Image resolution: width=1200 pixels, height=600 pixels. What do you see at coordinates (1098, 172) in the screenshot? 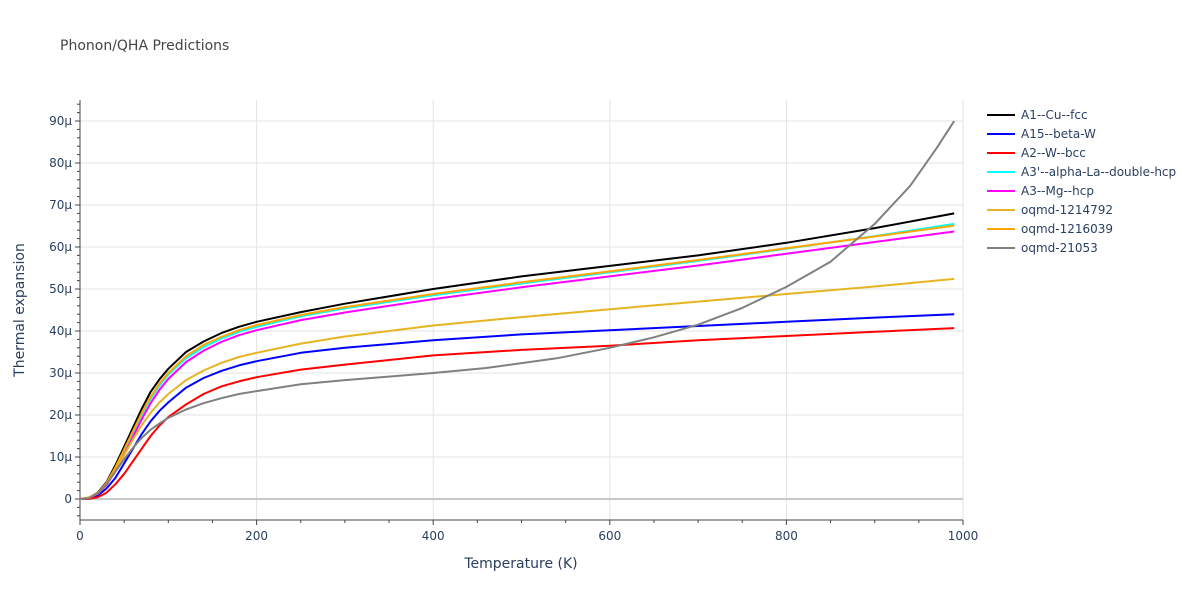
I see `legend-label: A3'--alpha-La--double-hcp` at bounding box center [1098, 172].